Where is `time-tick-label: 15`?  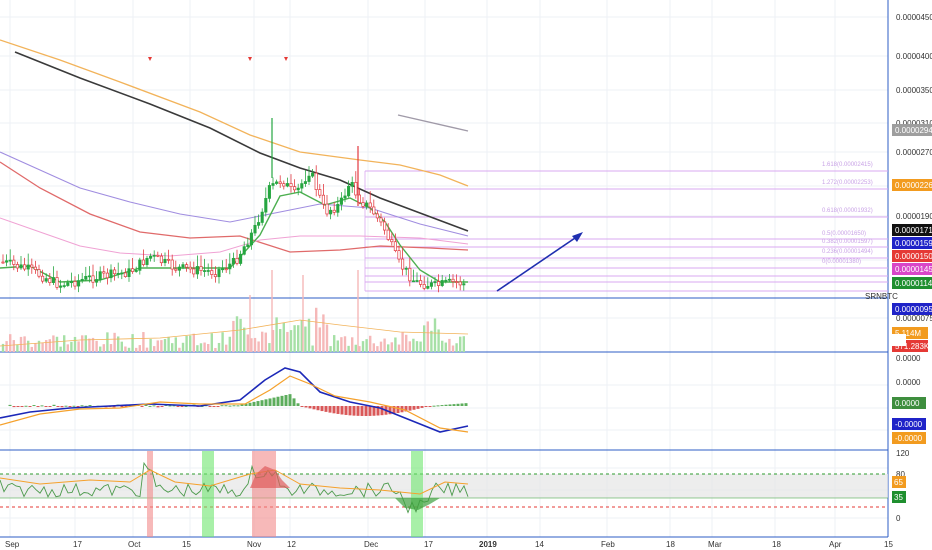 time-tick-label: 15 is located at coordinates (888, 544).